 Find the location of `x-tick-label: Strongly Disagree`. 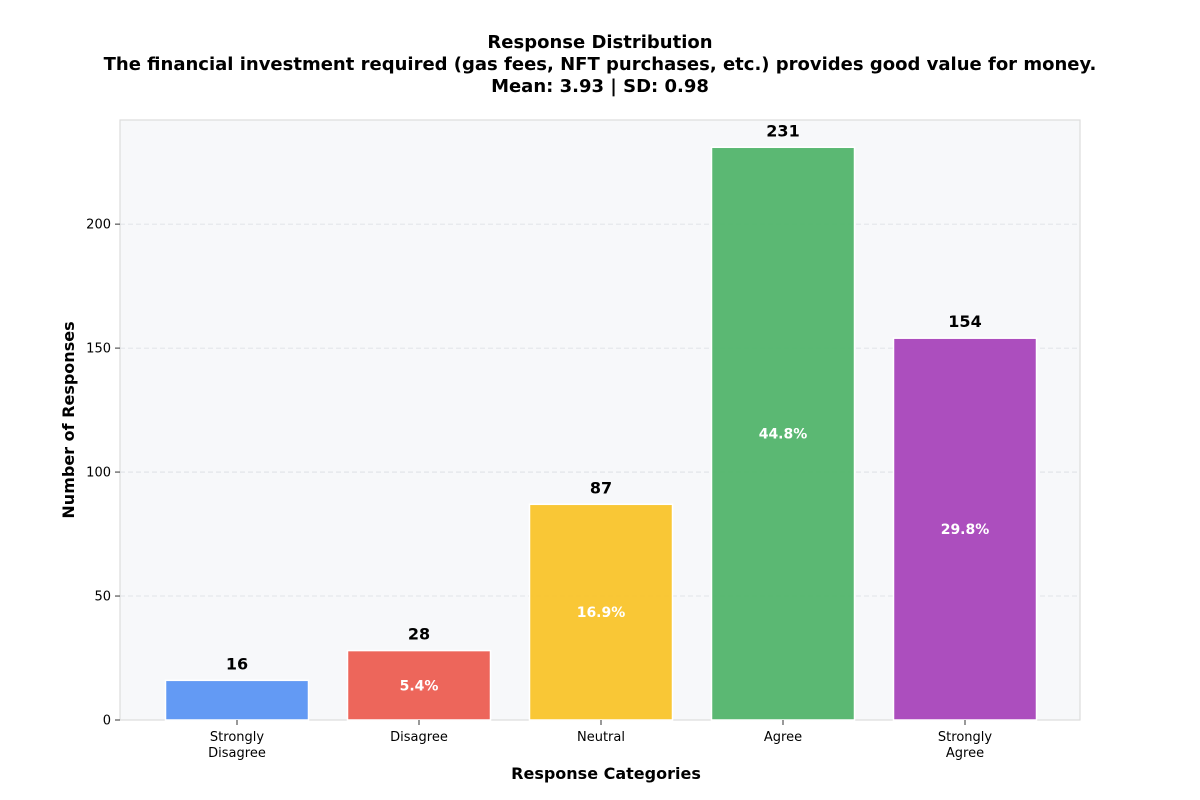

x-tick-label: Strongly Disagree is located at coordinates (237, 745).